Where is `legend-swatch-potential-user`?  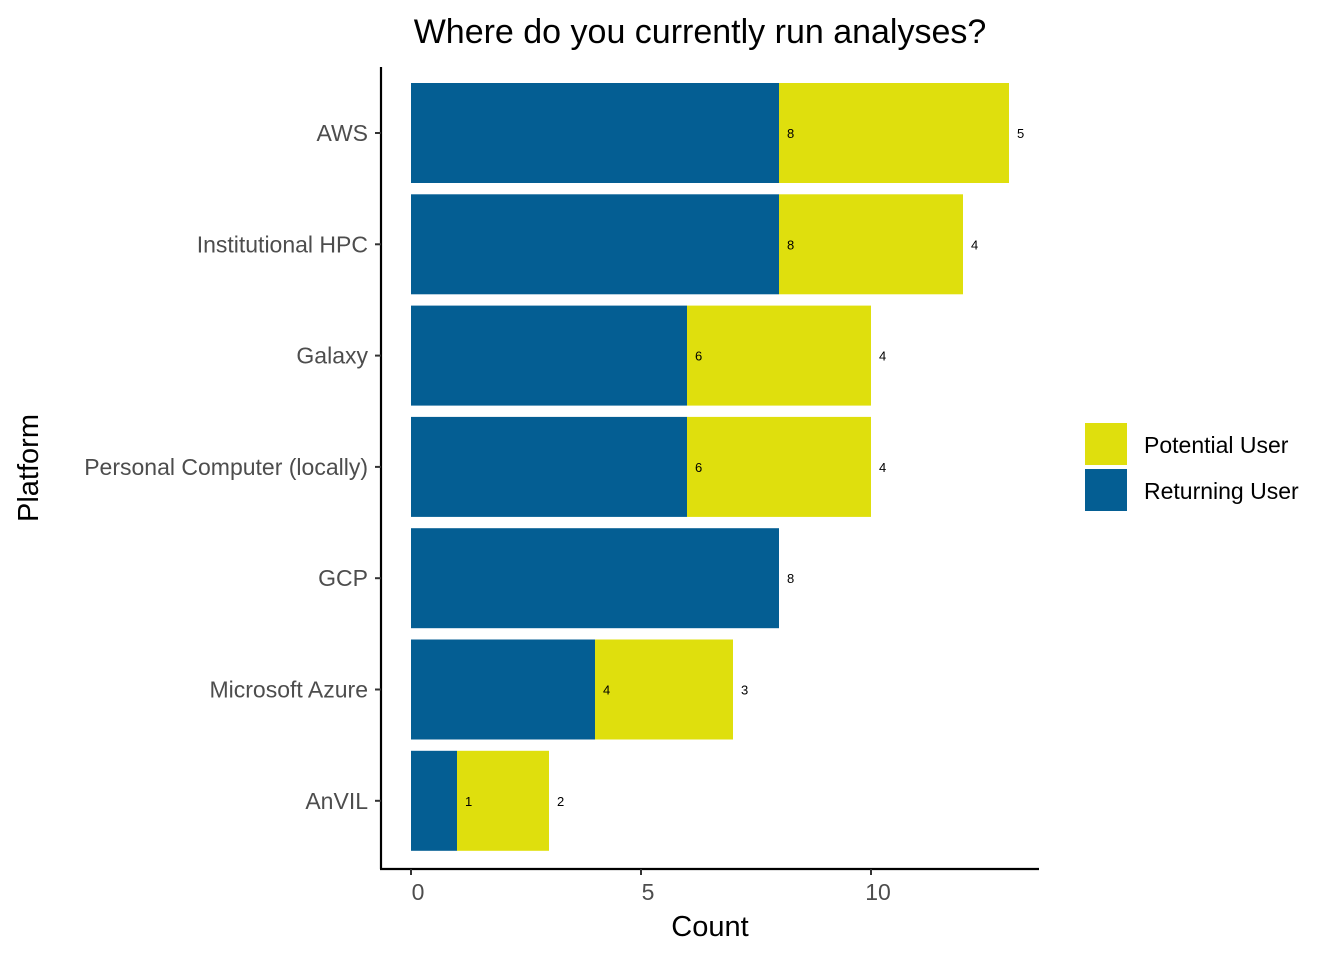
legend-swatch-potential-user is located at coordinates (1106, 444).